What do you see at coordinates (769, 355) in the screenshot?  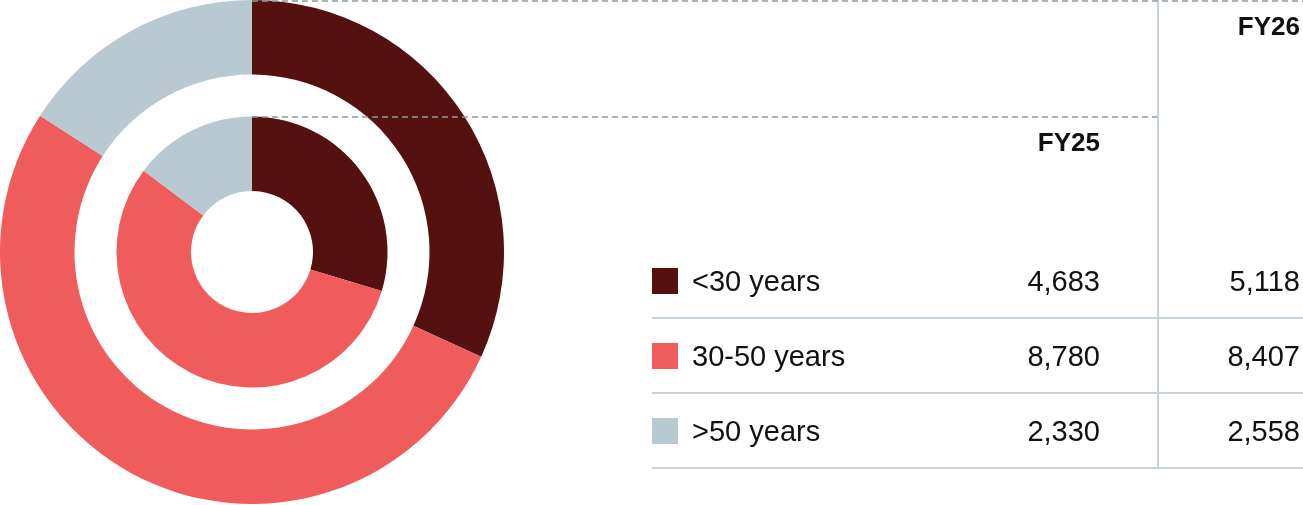 I see `legend-label: 30-50 years` at bounding box center [769, 355].